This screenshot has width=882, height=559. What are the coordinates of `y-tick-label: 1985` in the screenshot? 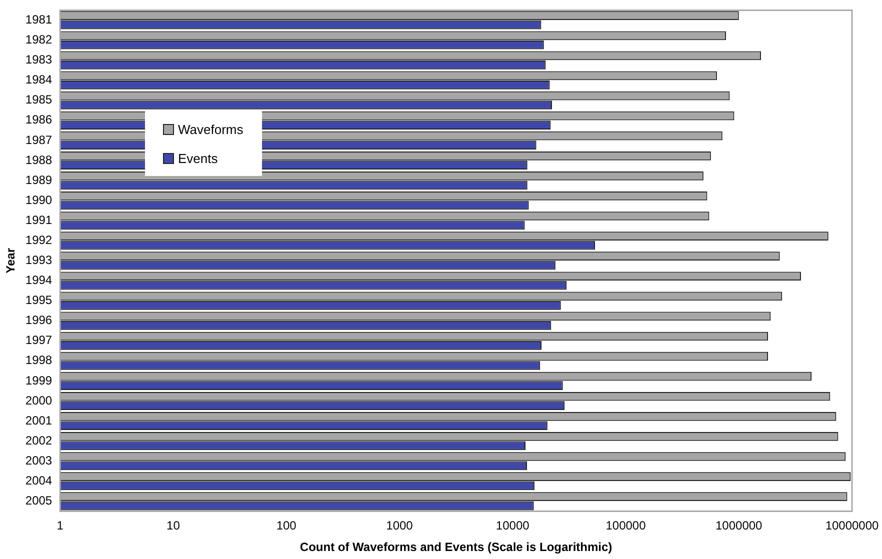 It's located at (38, 99).